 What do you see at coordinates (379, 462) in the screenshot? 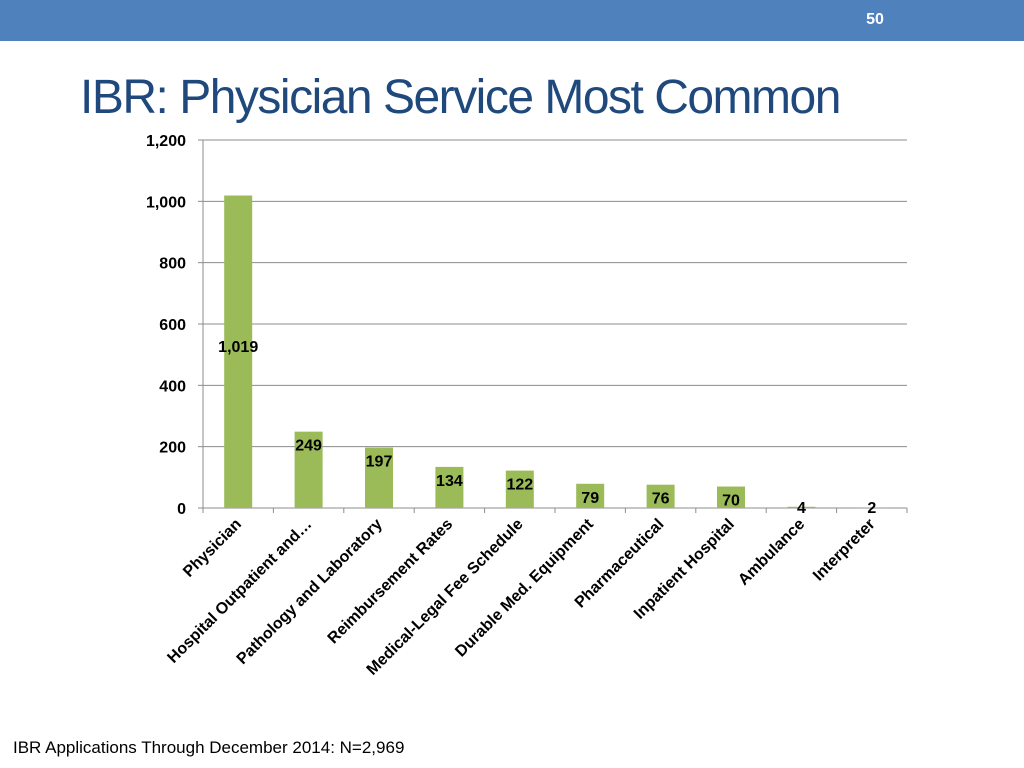
I see `data-label: 197` at bounding box center [379, 462].